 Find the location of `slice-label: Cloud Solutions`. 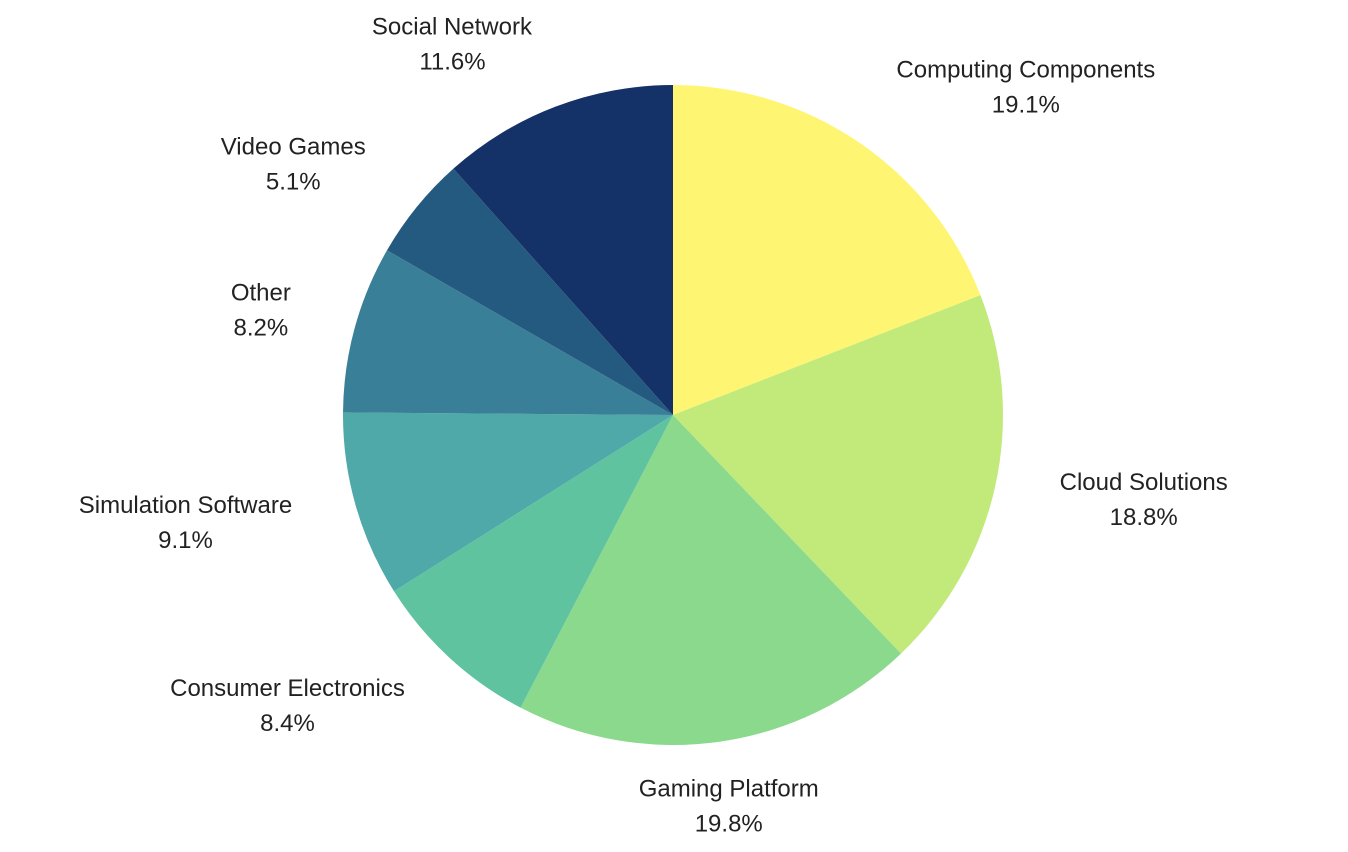

slice-label: Cloud Solutions is located at coordinates (1144, 482).